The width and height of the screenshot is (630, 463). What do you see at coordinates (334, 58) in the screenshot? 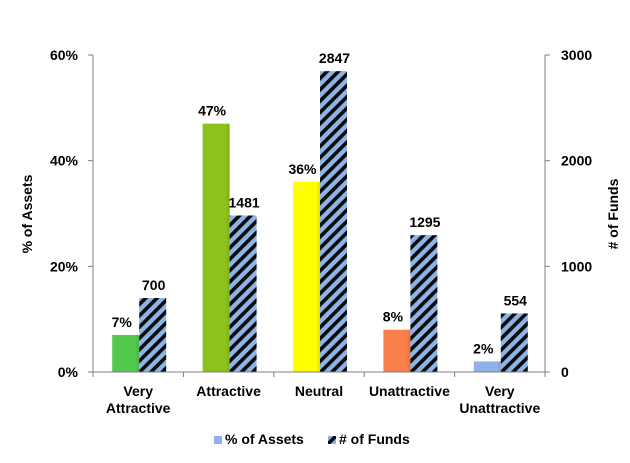
I see `label-funds-2: 2847` at bounding box center [334, 58].